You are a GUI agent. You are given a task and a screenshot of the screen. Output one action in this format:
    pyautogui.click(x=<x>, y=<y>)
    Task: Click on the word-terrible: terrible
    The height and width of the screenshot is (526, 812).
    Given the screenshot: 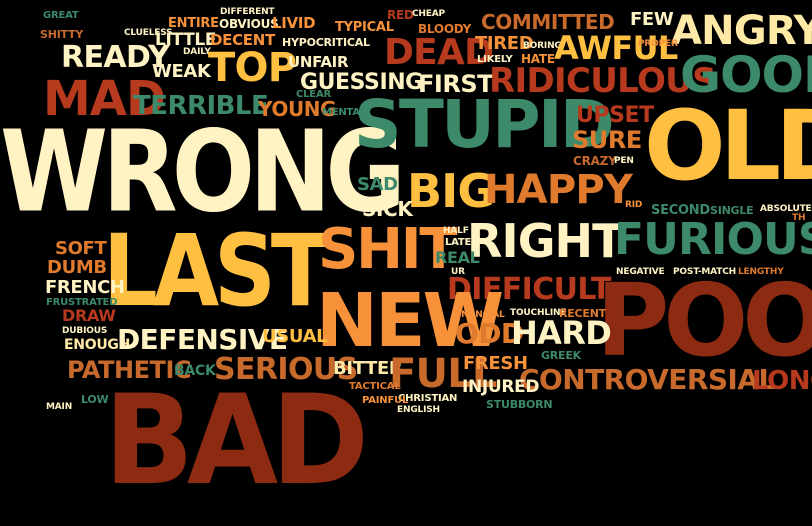 What is the action you would take?
    pyautogui.click(x=201, y=106)
    